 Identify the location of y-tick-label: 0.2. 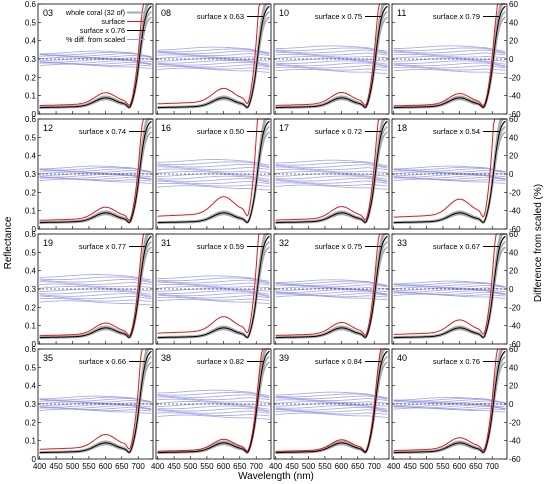
(31, 192).